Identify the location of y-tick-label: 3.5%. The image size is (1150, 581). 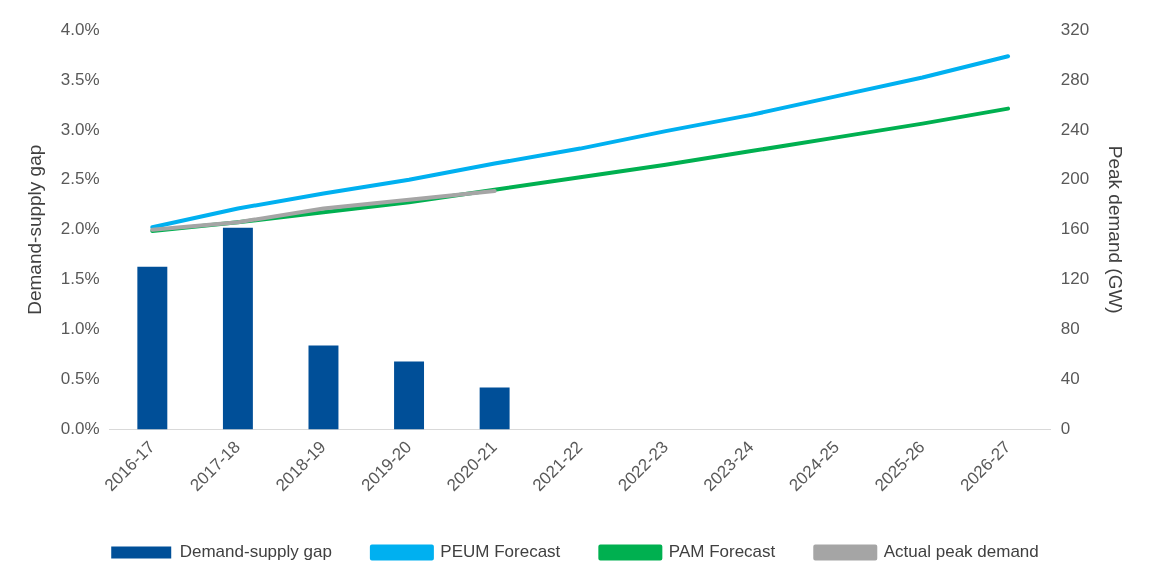
(80, 79).